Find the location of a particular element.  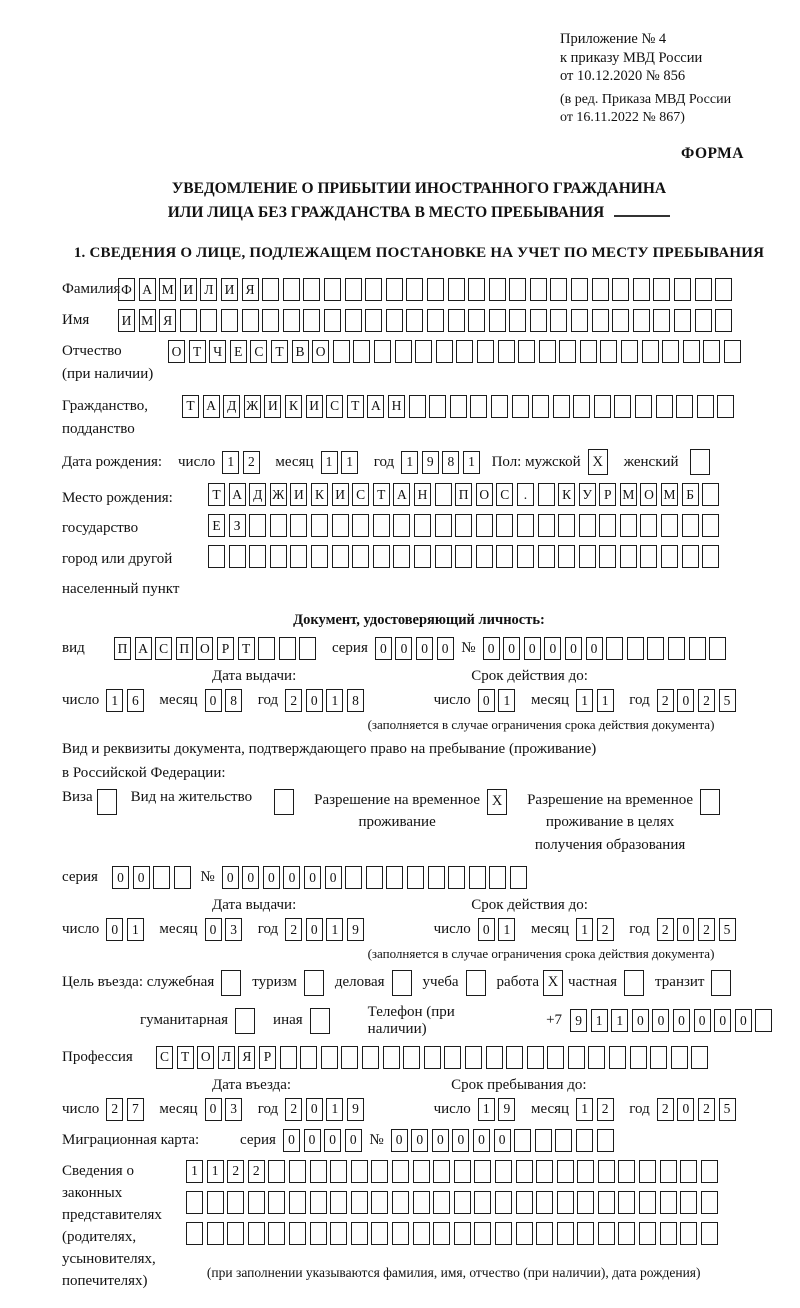

char-cell: Я is located at coordinates (247, 1057).